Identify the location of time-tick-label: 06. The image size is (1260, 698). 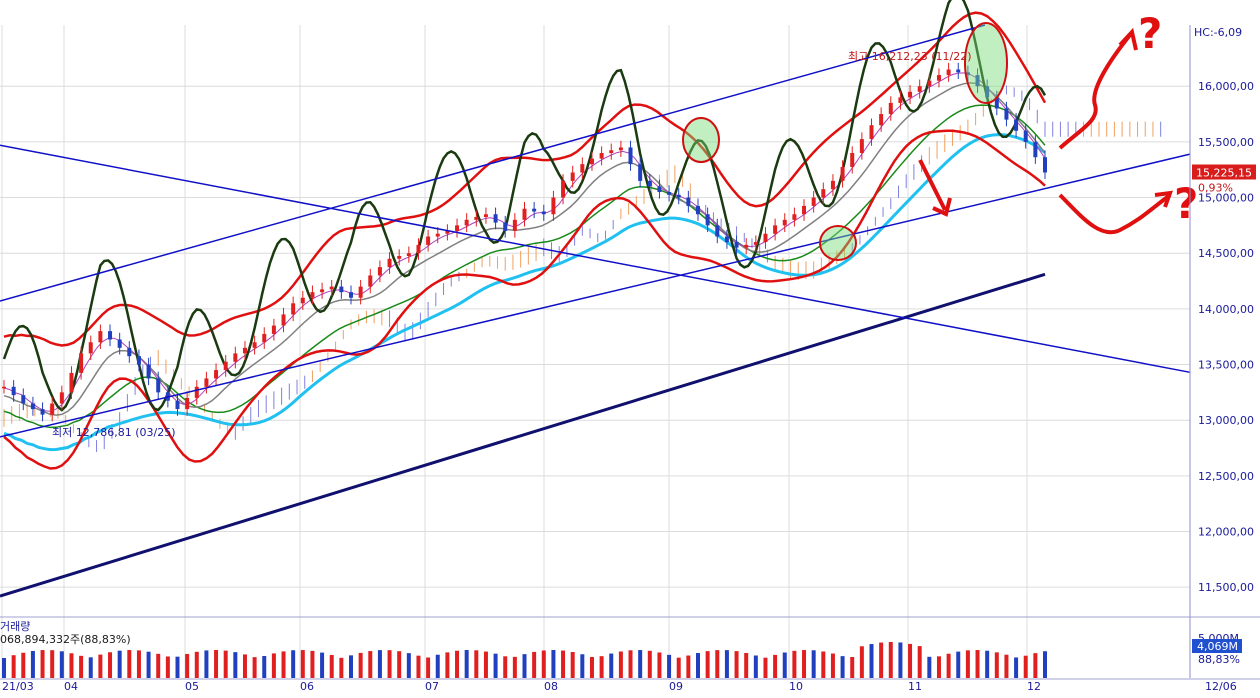
(307, 686).